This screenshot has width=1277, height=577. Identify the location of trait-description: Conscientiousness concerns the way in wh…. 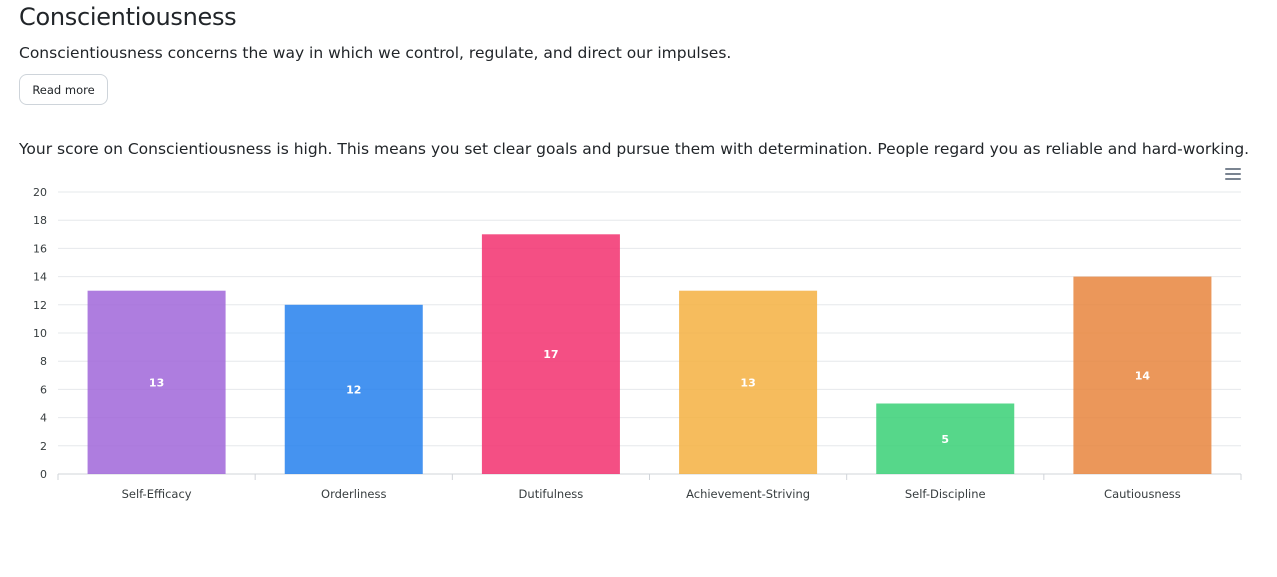
(375, 53).